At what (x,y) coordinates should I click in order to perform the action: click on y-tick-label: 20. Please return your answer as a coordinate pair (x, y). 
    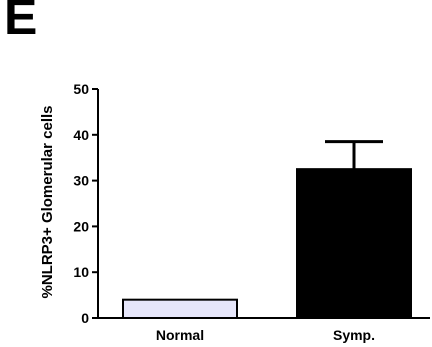
    Looking at the image, I should click on (81, 226).